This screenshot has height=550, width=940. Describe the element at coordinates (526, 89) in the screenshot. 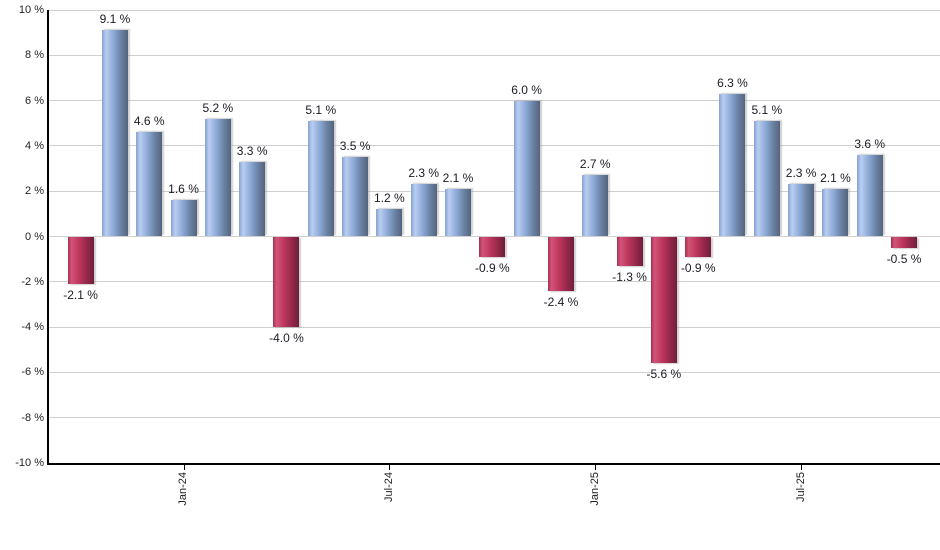

I see `bar-value-label: 6.0 %` at that location.